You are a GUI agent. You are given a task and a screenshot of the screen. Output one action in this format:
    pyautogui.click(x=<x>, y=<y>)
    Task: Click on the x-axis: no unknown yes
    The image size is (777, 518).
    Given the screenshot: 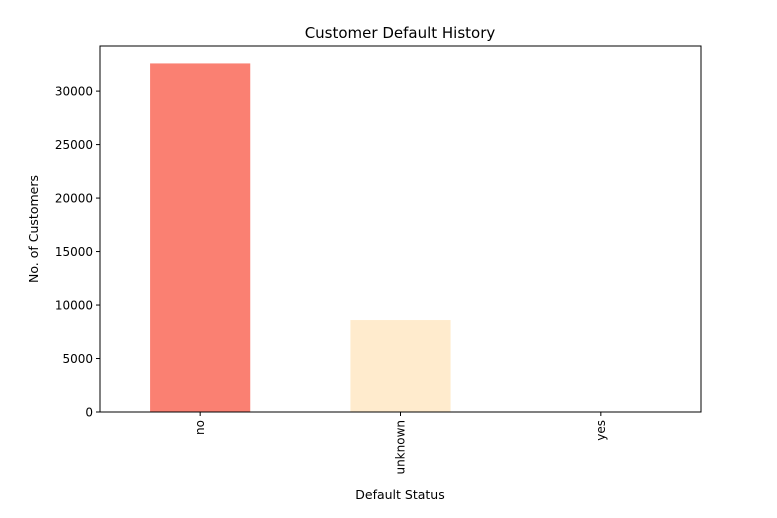 What is the action you would take?
    pyautogui.click(x=400, y=443)
    